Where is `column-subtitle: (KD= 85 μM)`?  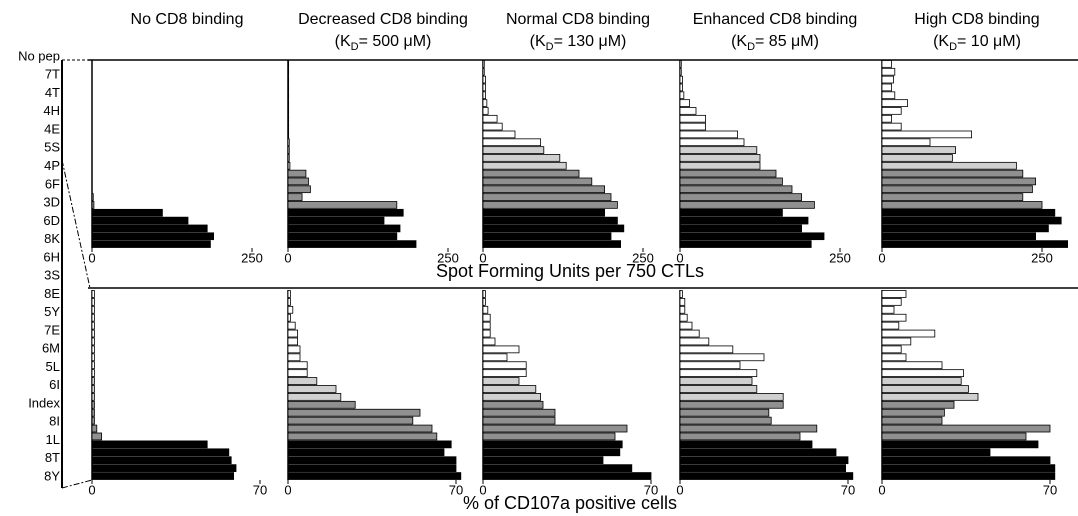
column-subtitle: (KD= 85 μM) is located at coordinates (775, 43).